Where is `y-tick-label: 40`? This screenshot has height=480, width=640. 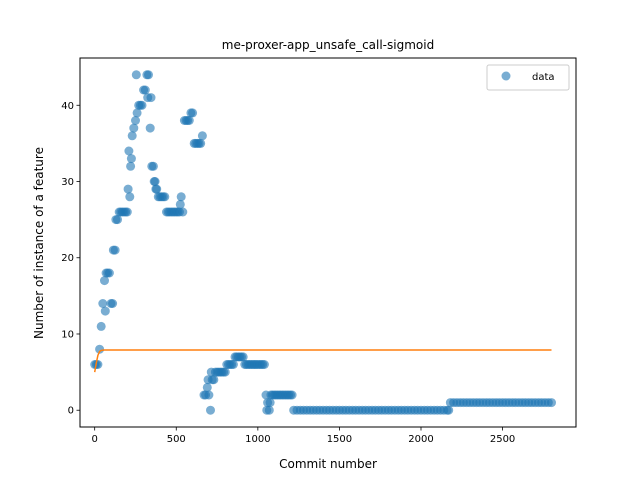
y-tick-label: 40 is located at coordinates (67, 106).